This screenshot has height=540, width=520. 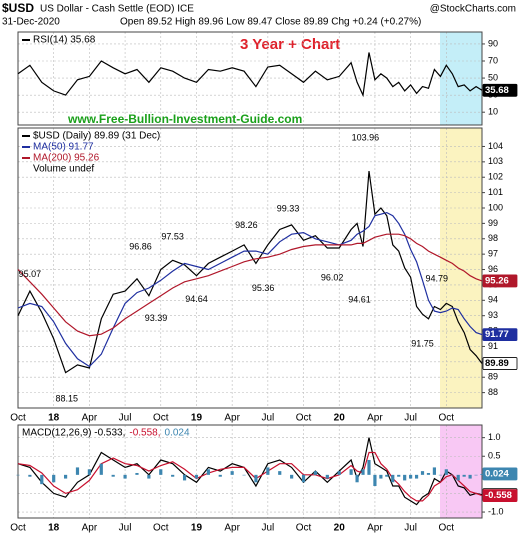 I want to click on y-tick-label: 104, so click(x=495, y=146).